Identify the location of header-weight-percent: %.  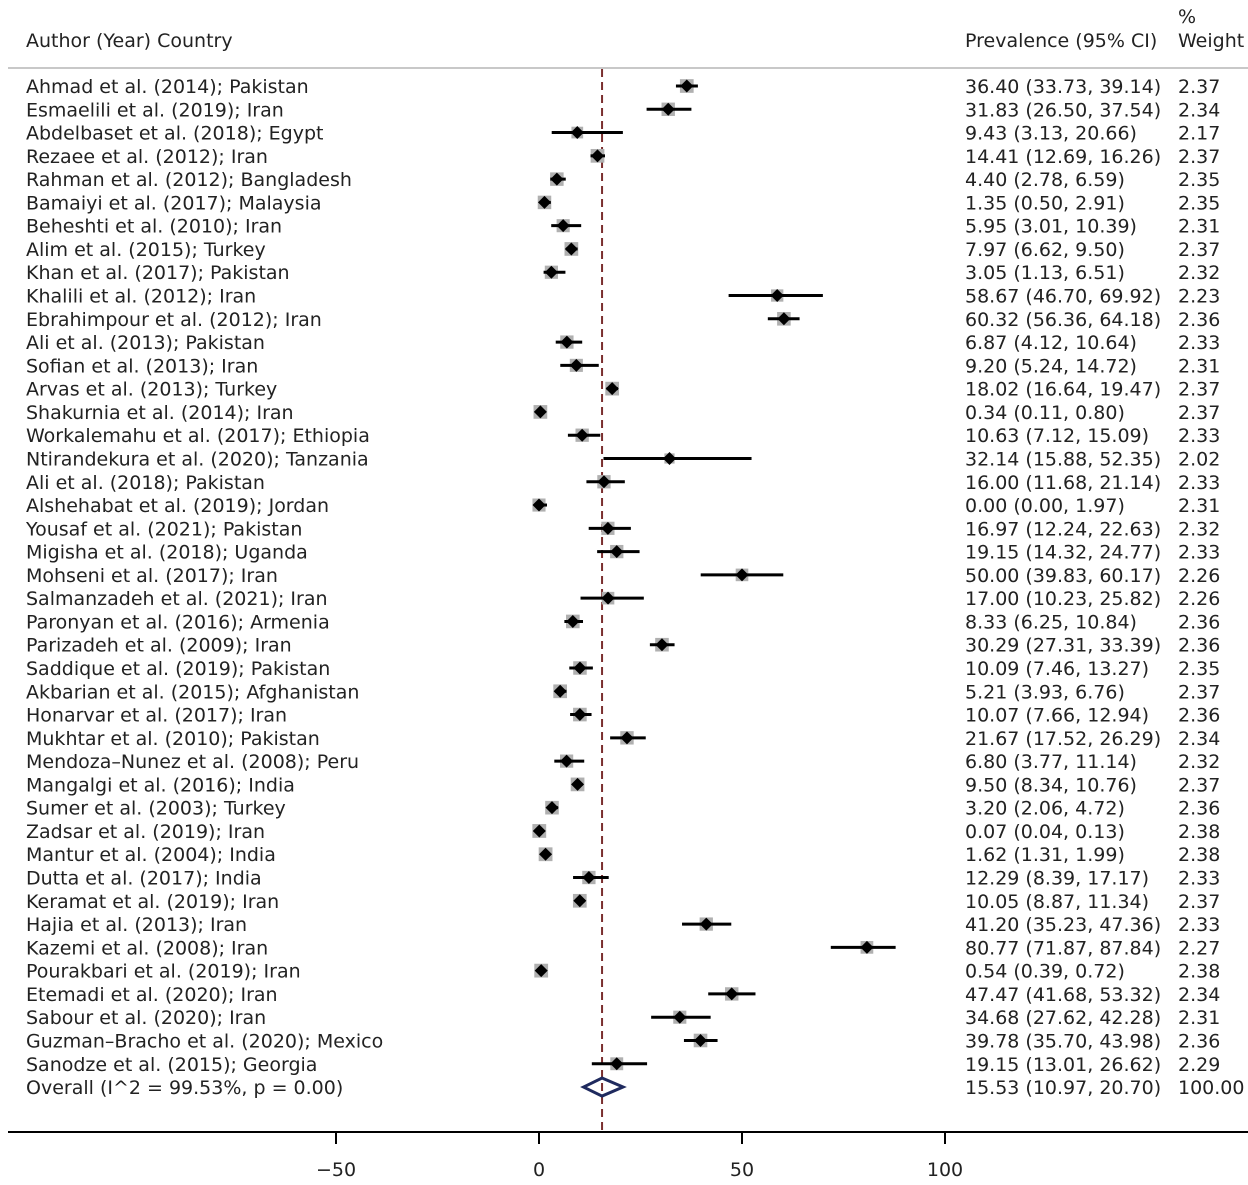
(1187, 17).